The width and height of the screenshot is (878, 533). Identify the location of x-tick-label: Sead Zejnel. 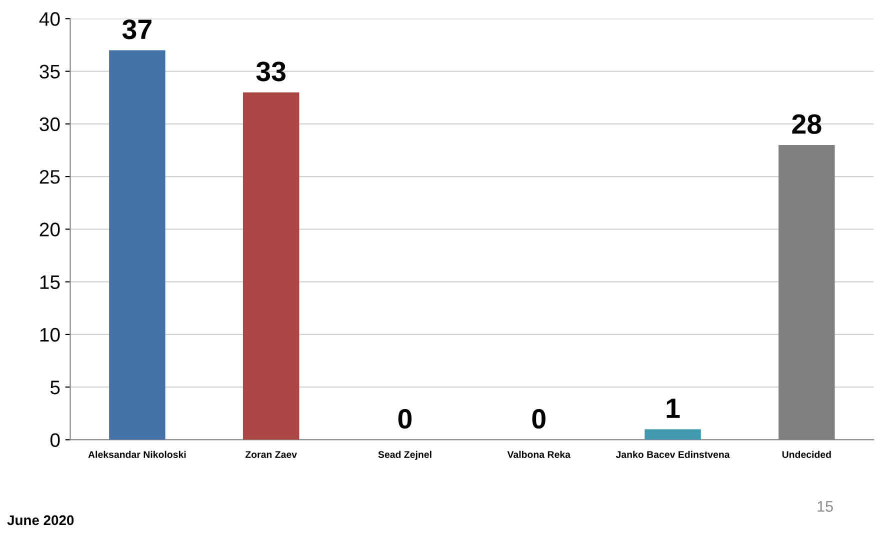
(405, 455).